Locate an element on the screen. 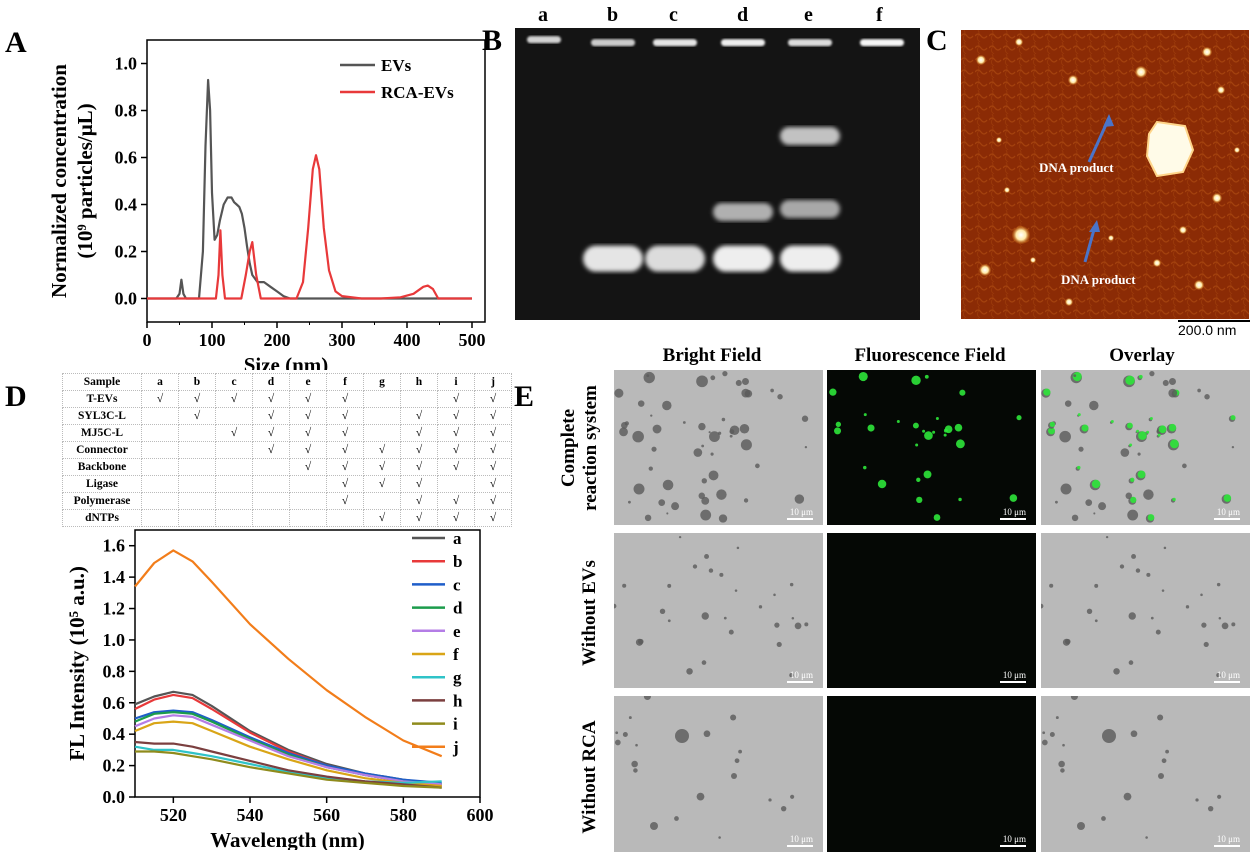 This screenshot has height=859, width=1256. y-tick-label: 0.6 is located at coordinates (126, 158).